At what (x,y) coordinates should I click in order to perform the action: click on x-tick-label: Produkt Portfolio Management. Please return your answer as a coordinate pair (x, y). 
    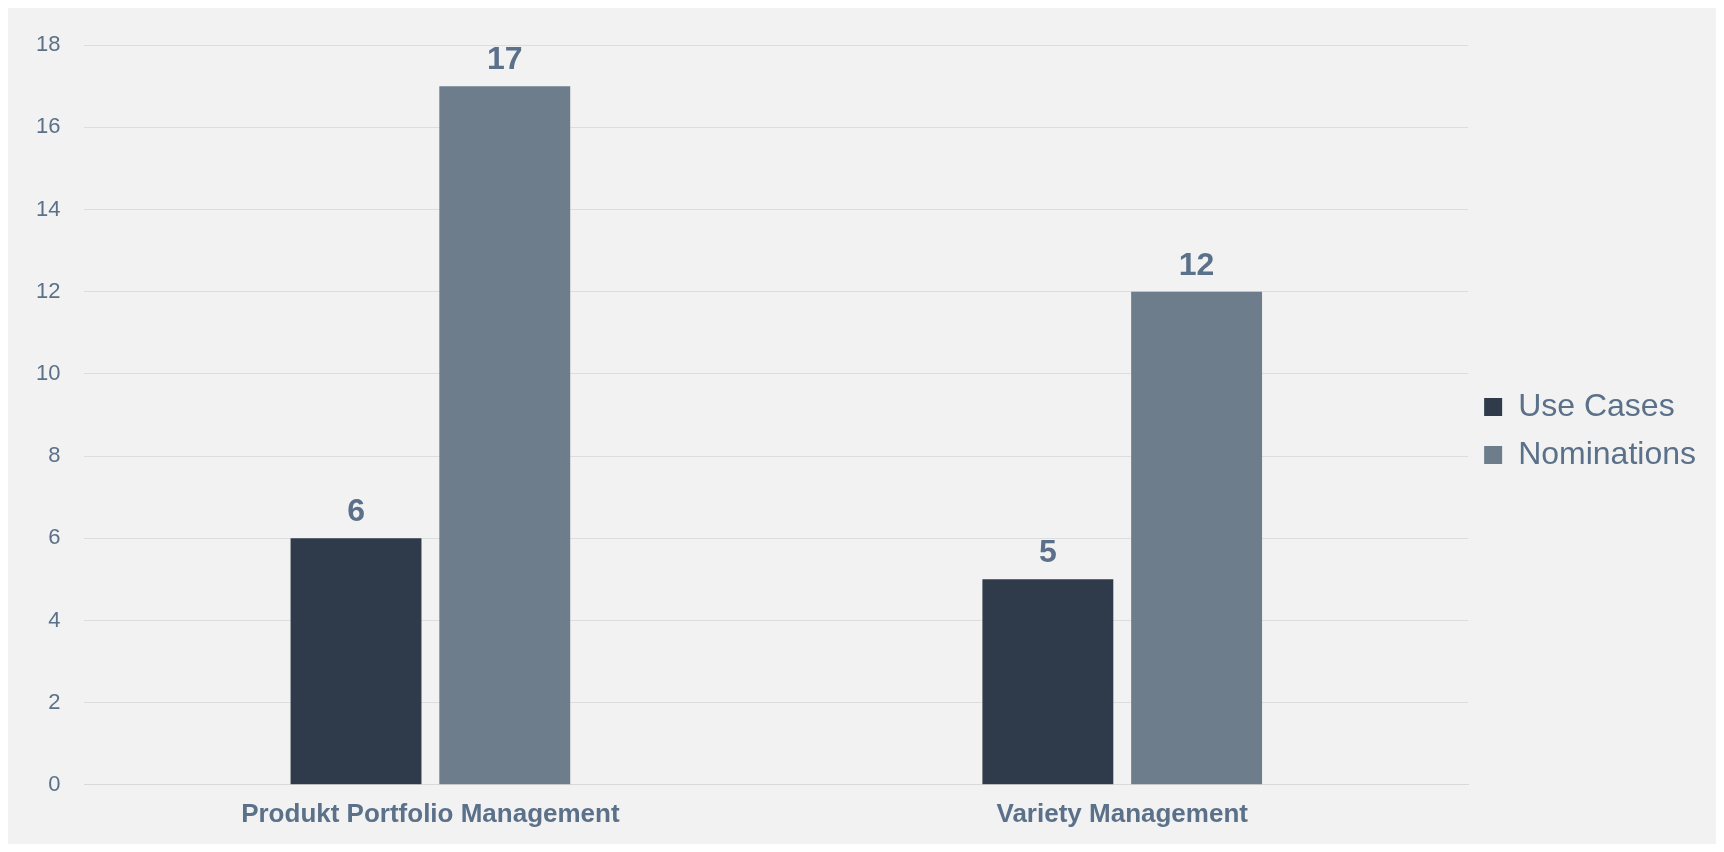
    Looking at the image, I should click on (430, 812).